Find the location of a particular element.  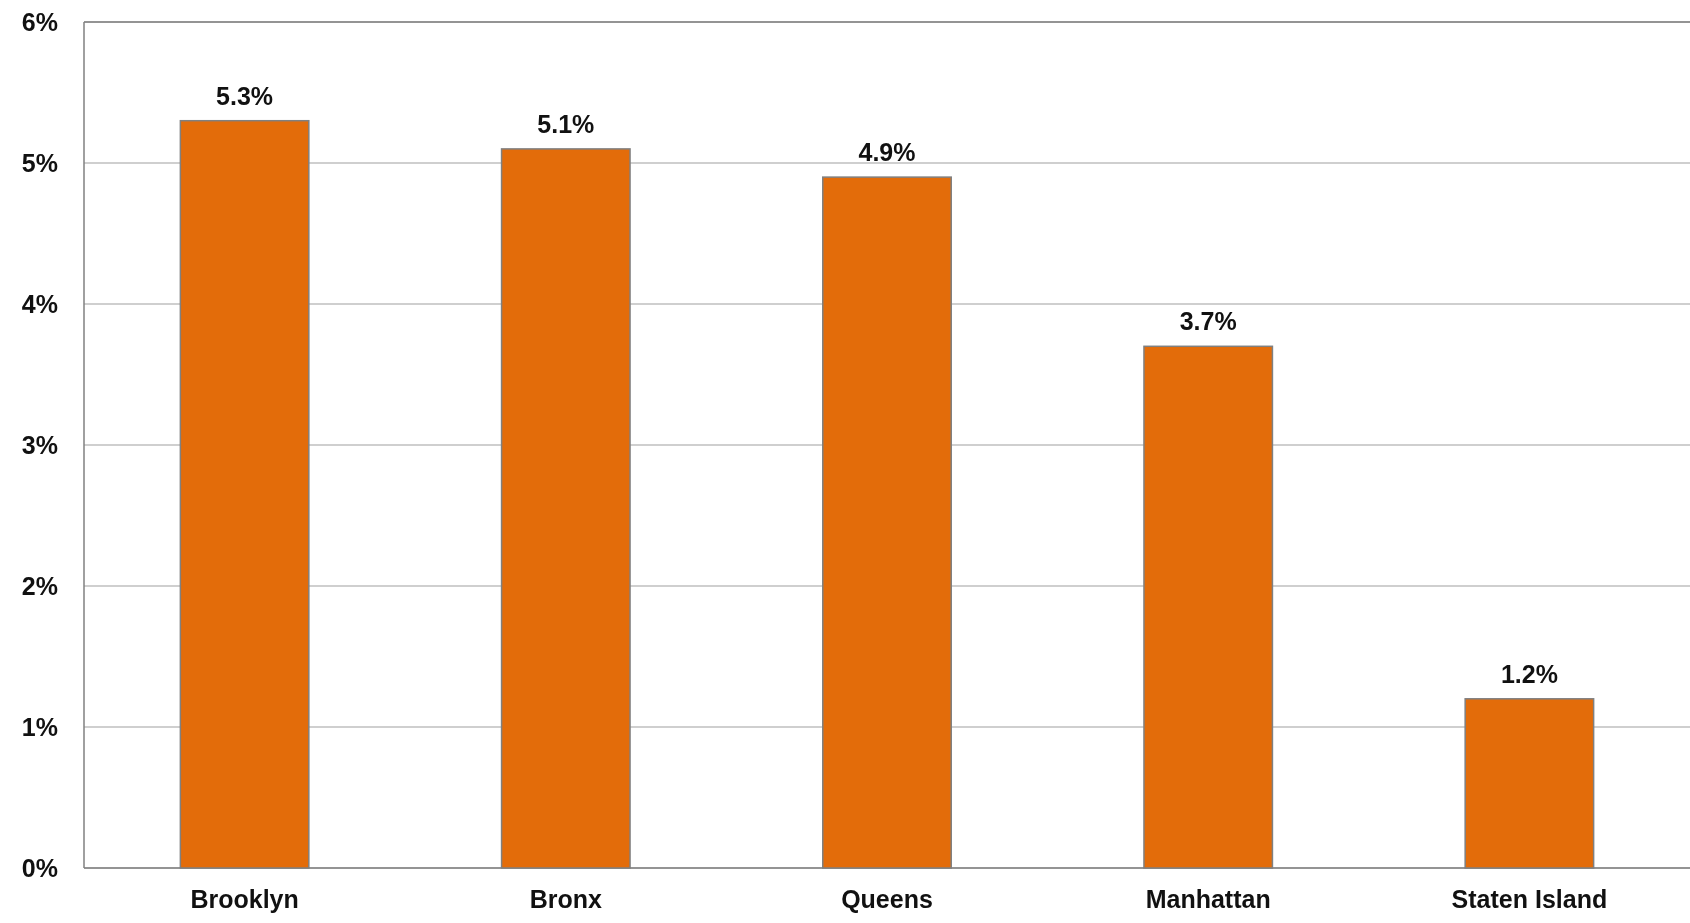

y-tick-label: 0% is located at coordinates (39, 867).